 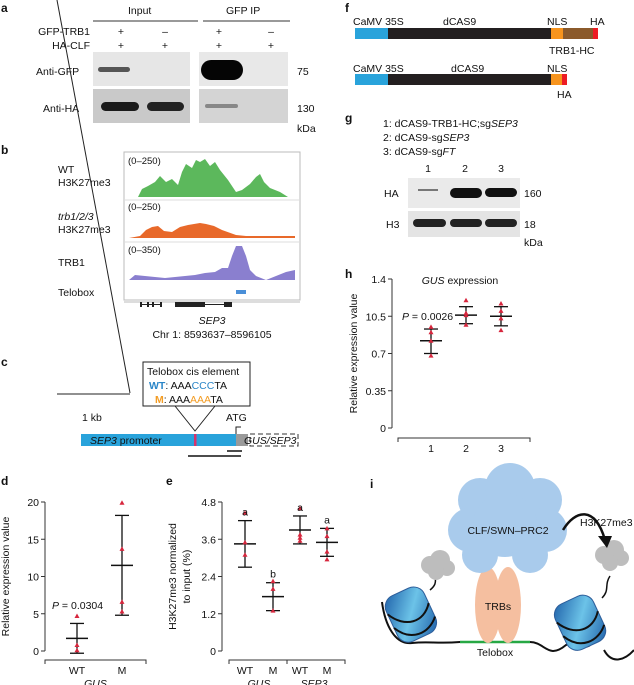 I want to click on track-label: WT, so click(x=66, y=170).